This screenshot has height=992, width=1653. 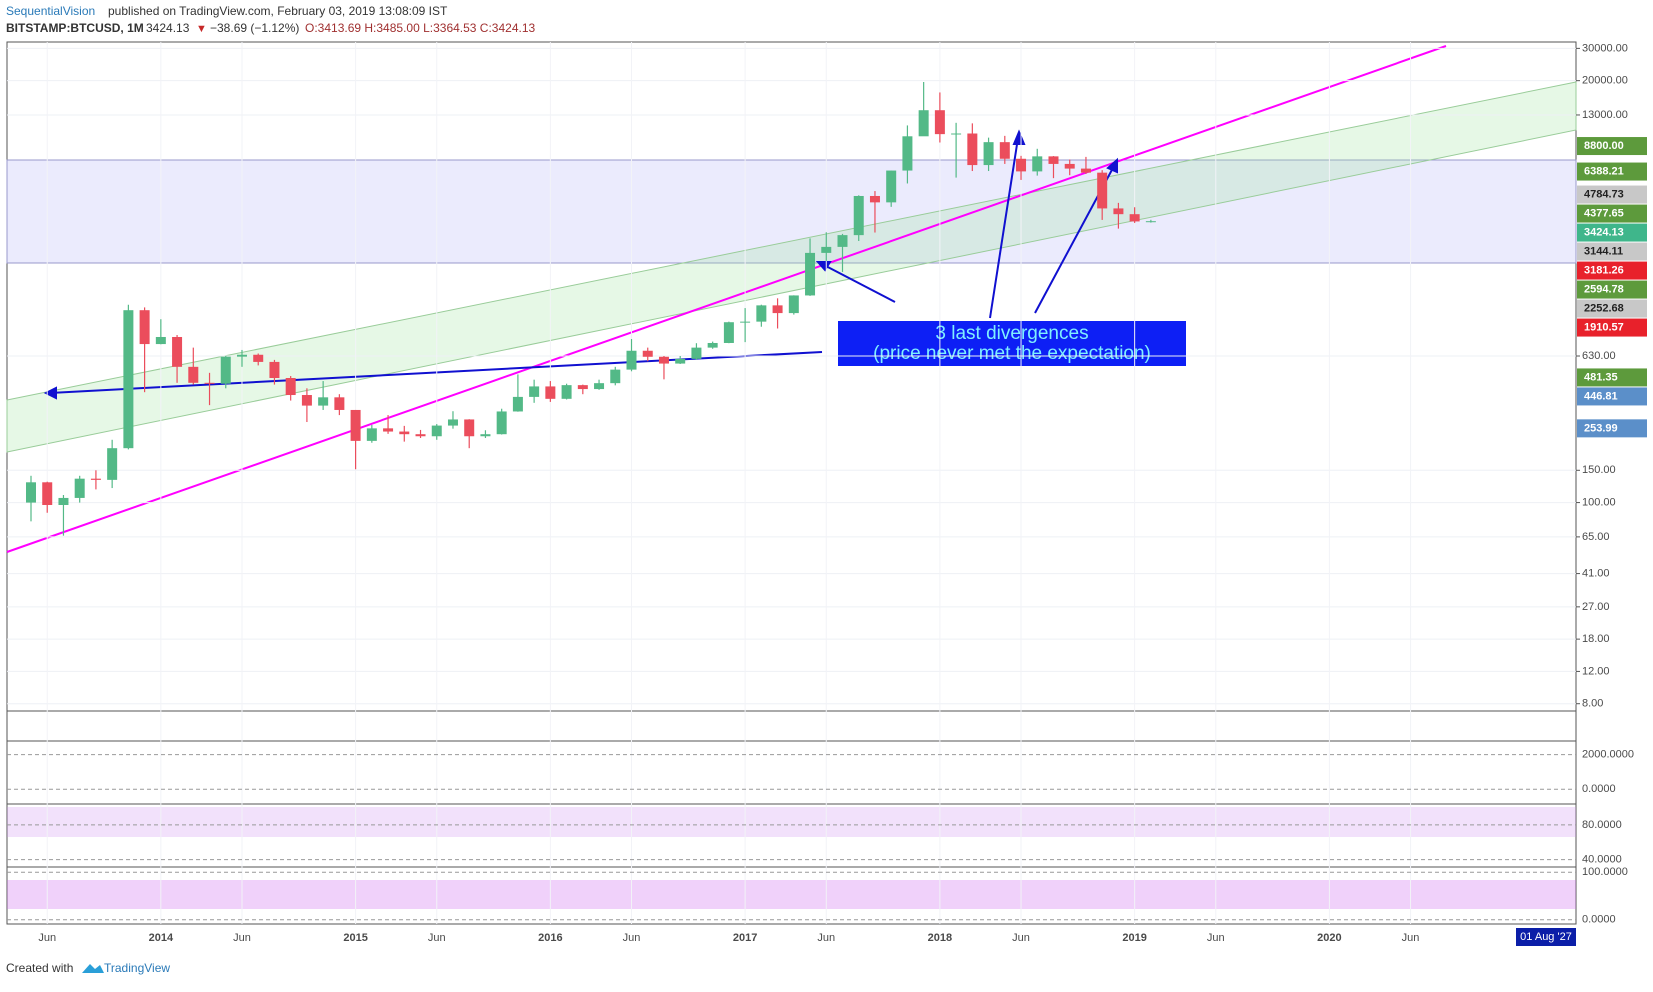 What do you see at coordinates (791, 822) in the screenshot?
I see `rsi-band` at bounding box center [791, 822].